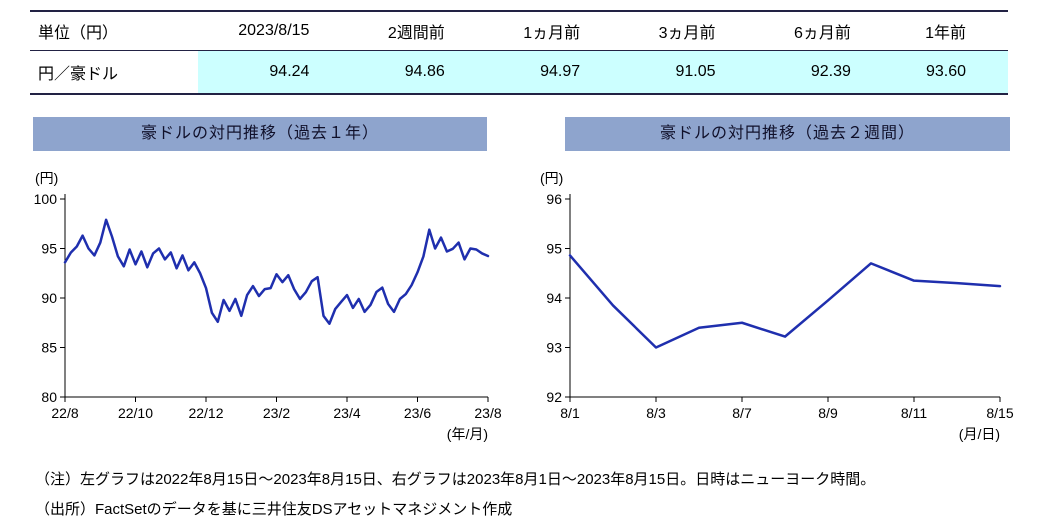 The width and height of the screenshot is (1039, 526). Describe the element at coordinates (78, 33) in the screenshot. I see `col-header-unit: 単位（円）` at that location.